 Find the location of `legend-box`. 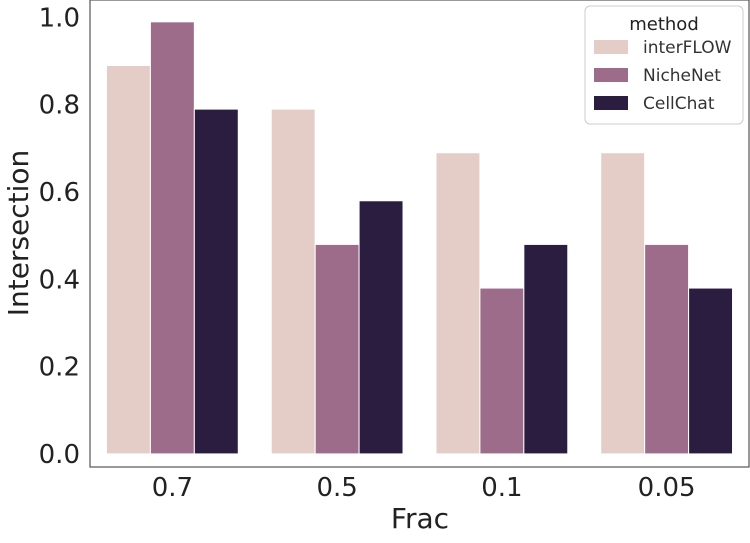

legend-box is located at coordinates (664, 65).